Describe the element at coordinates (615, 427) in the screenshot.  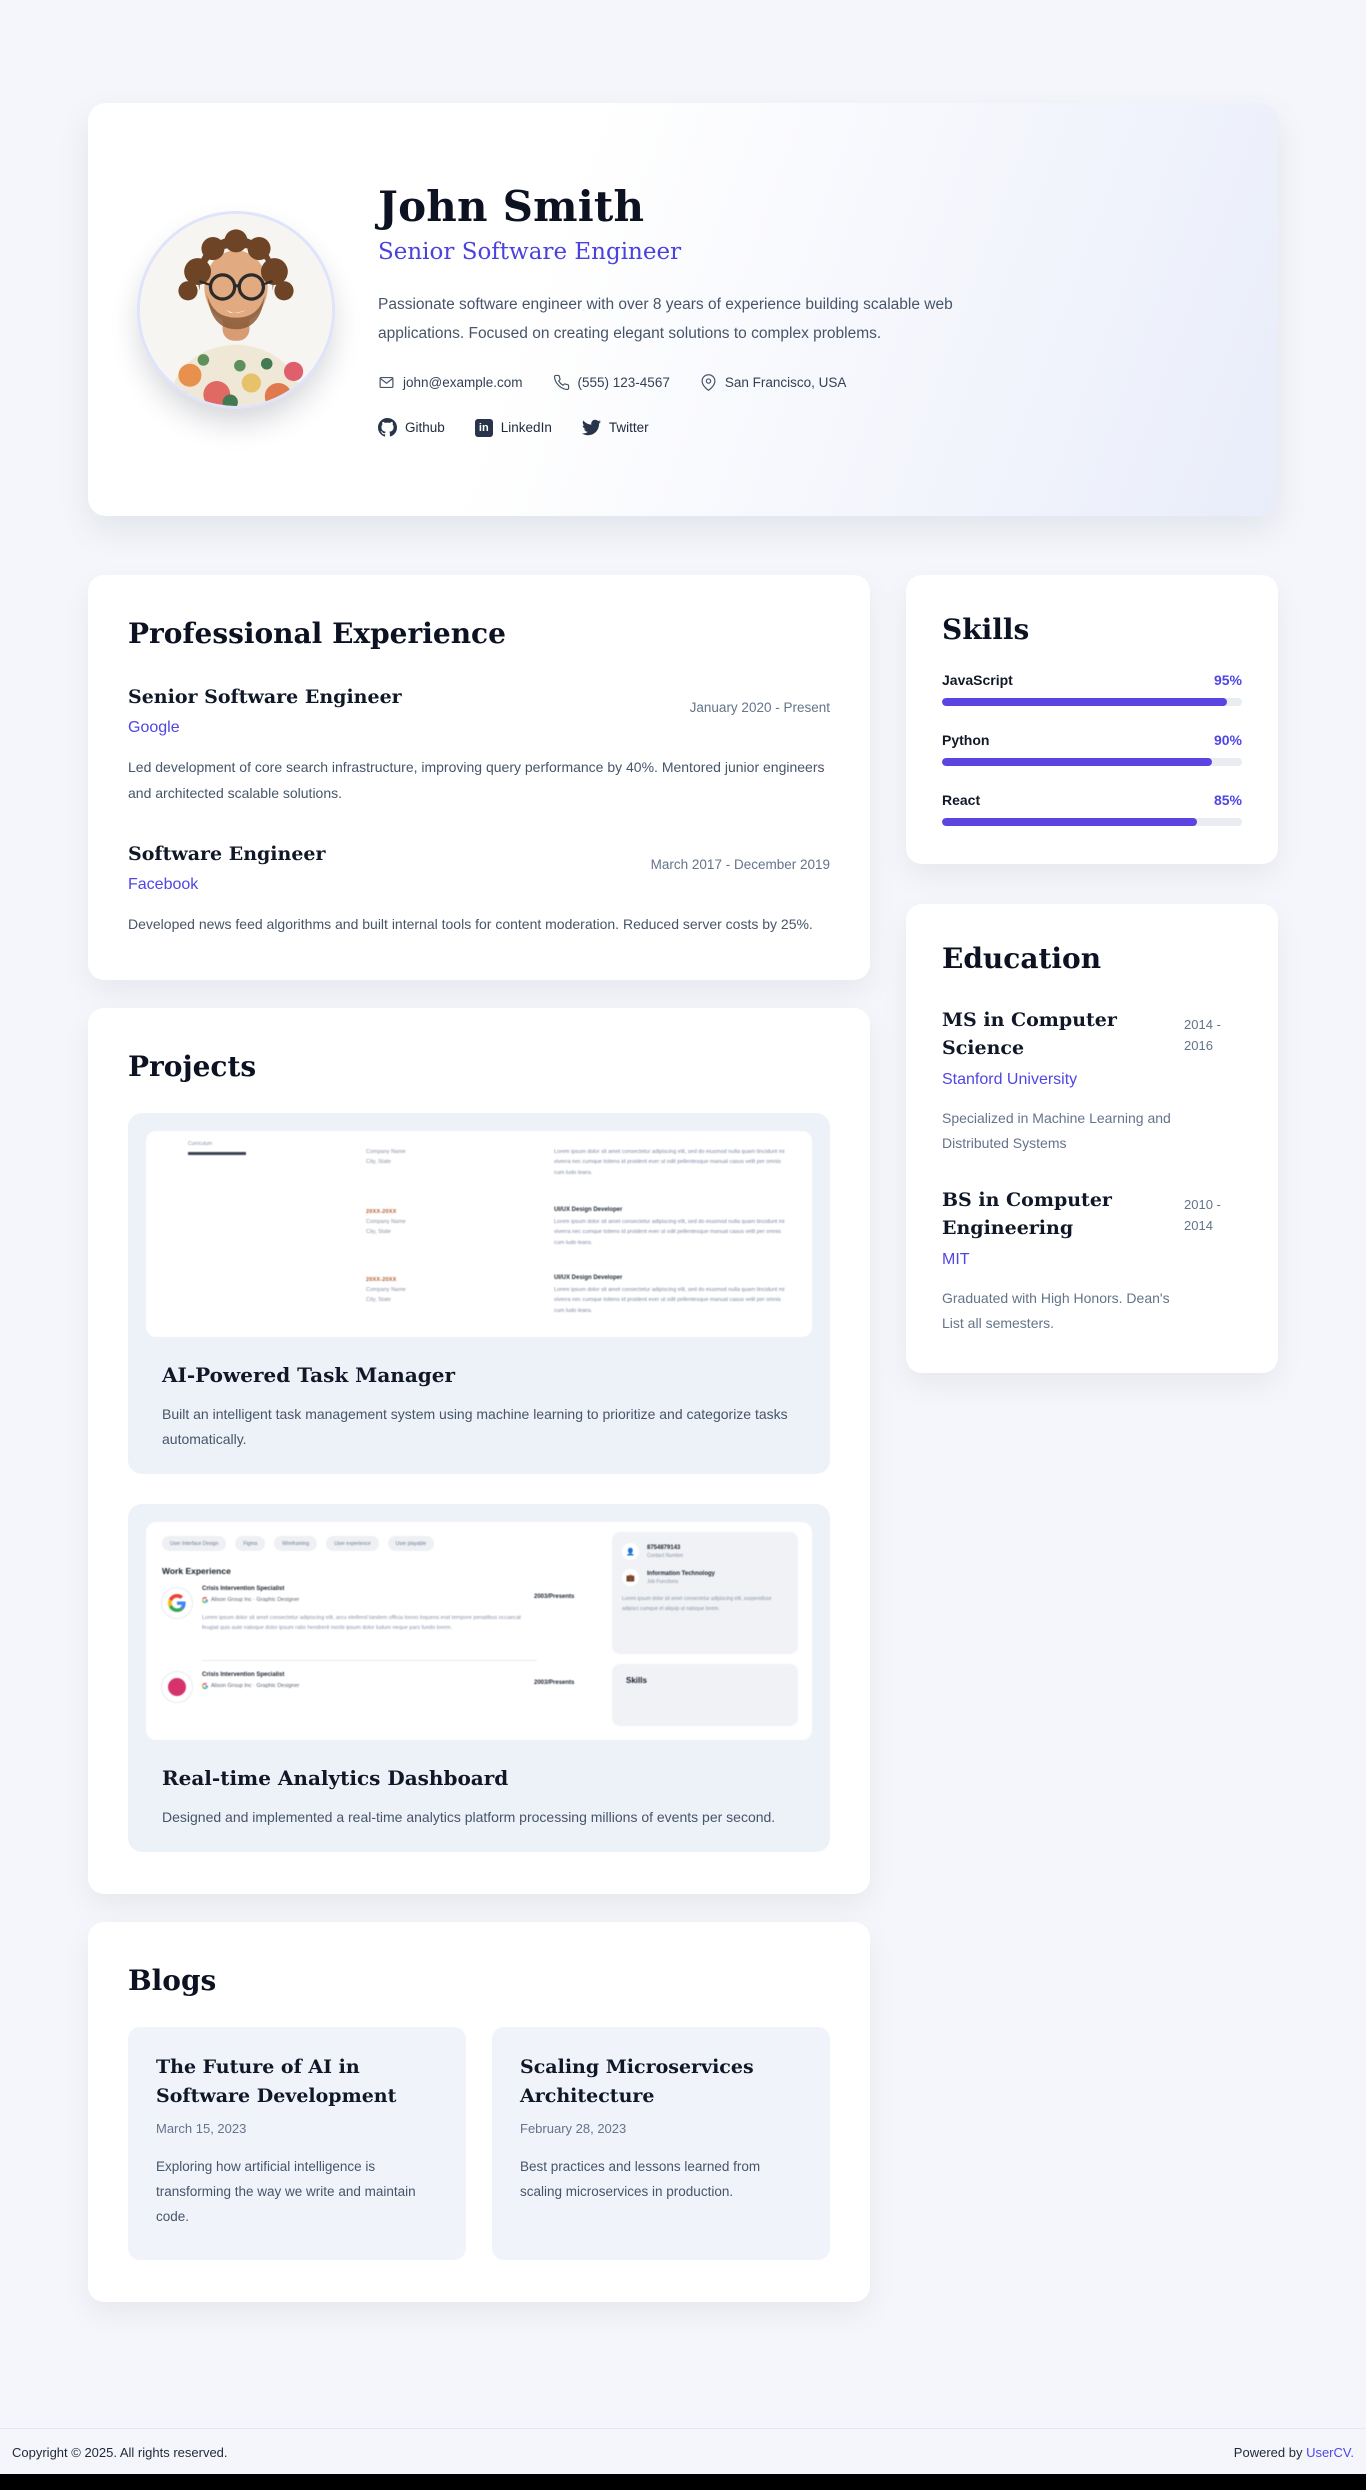
I see `twitter-link: Twitter` at that location.